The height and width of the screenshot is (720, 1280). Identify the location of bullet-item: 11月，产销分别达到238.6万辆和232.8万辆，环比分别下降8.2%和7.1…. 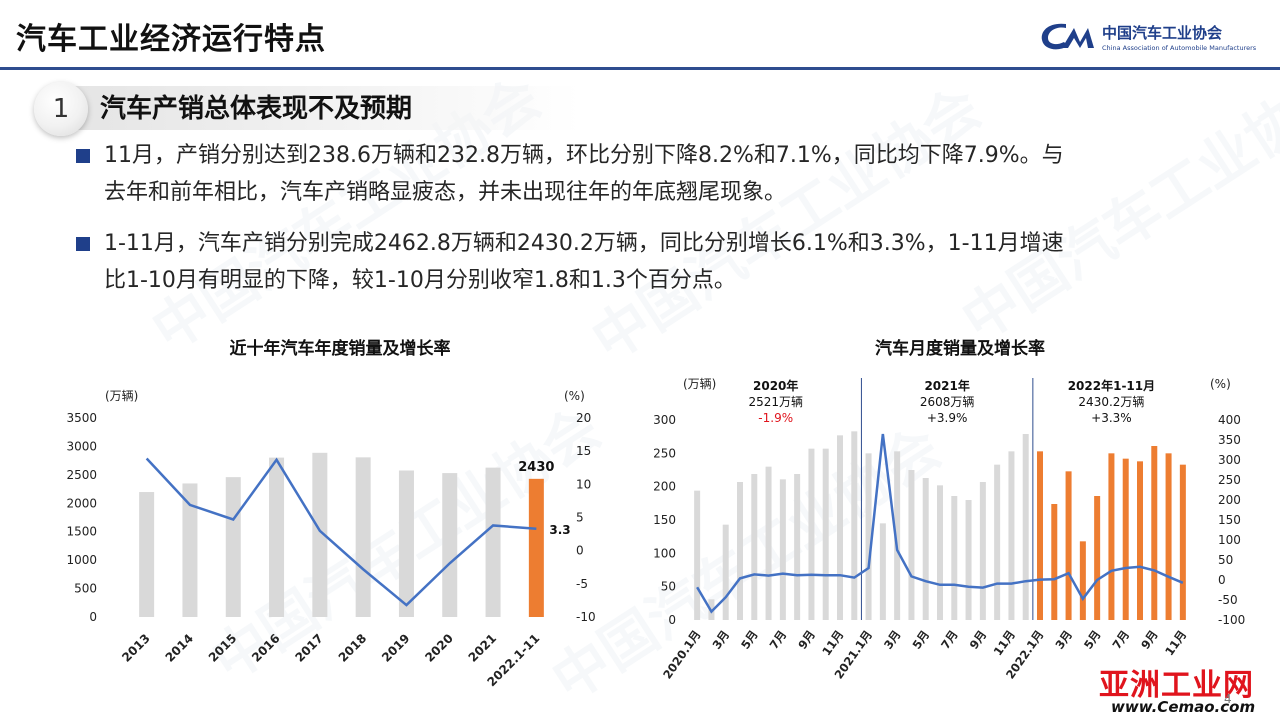
(670, 174).